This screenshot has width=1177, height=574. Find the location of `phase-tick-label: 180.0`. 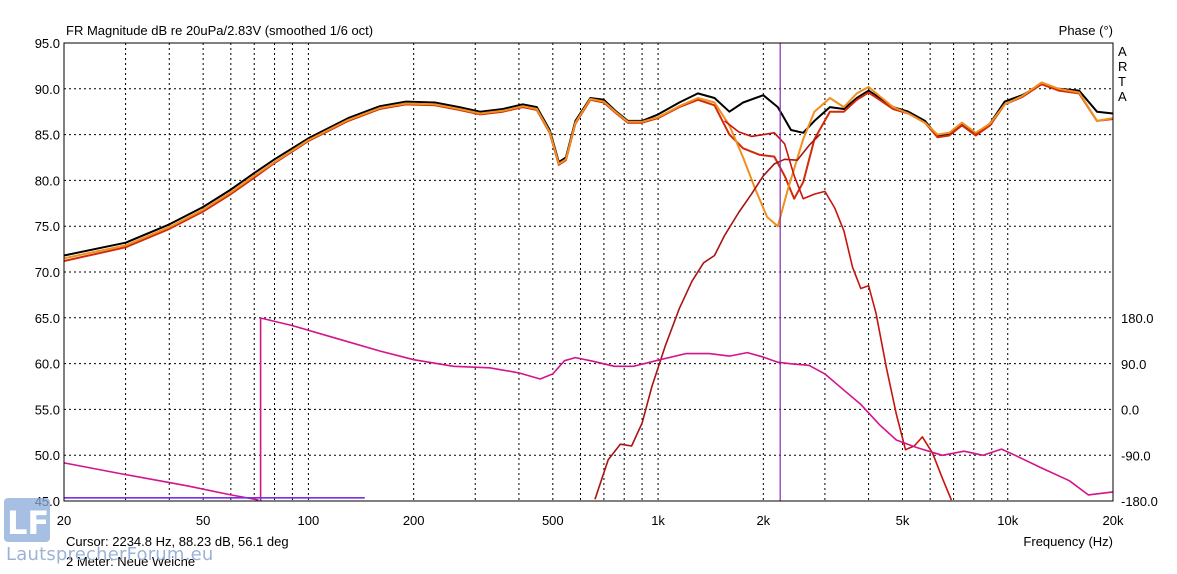

phase-tick-label: 180.0 is located at coordinates (1137, 318).